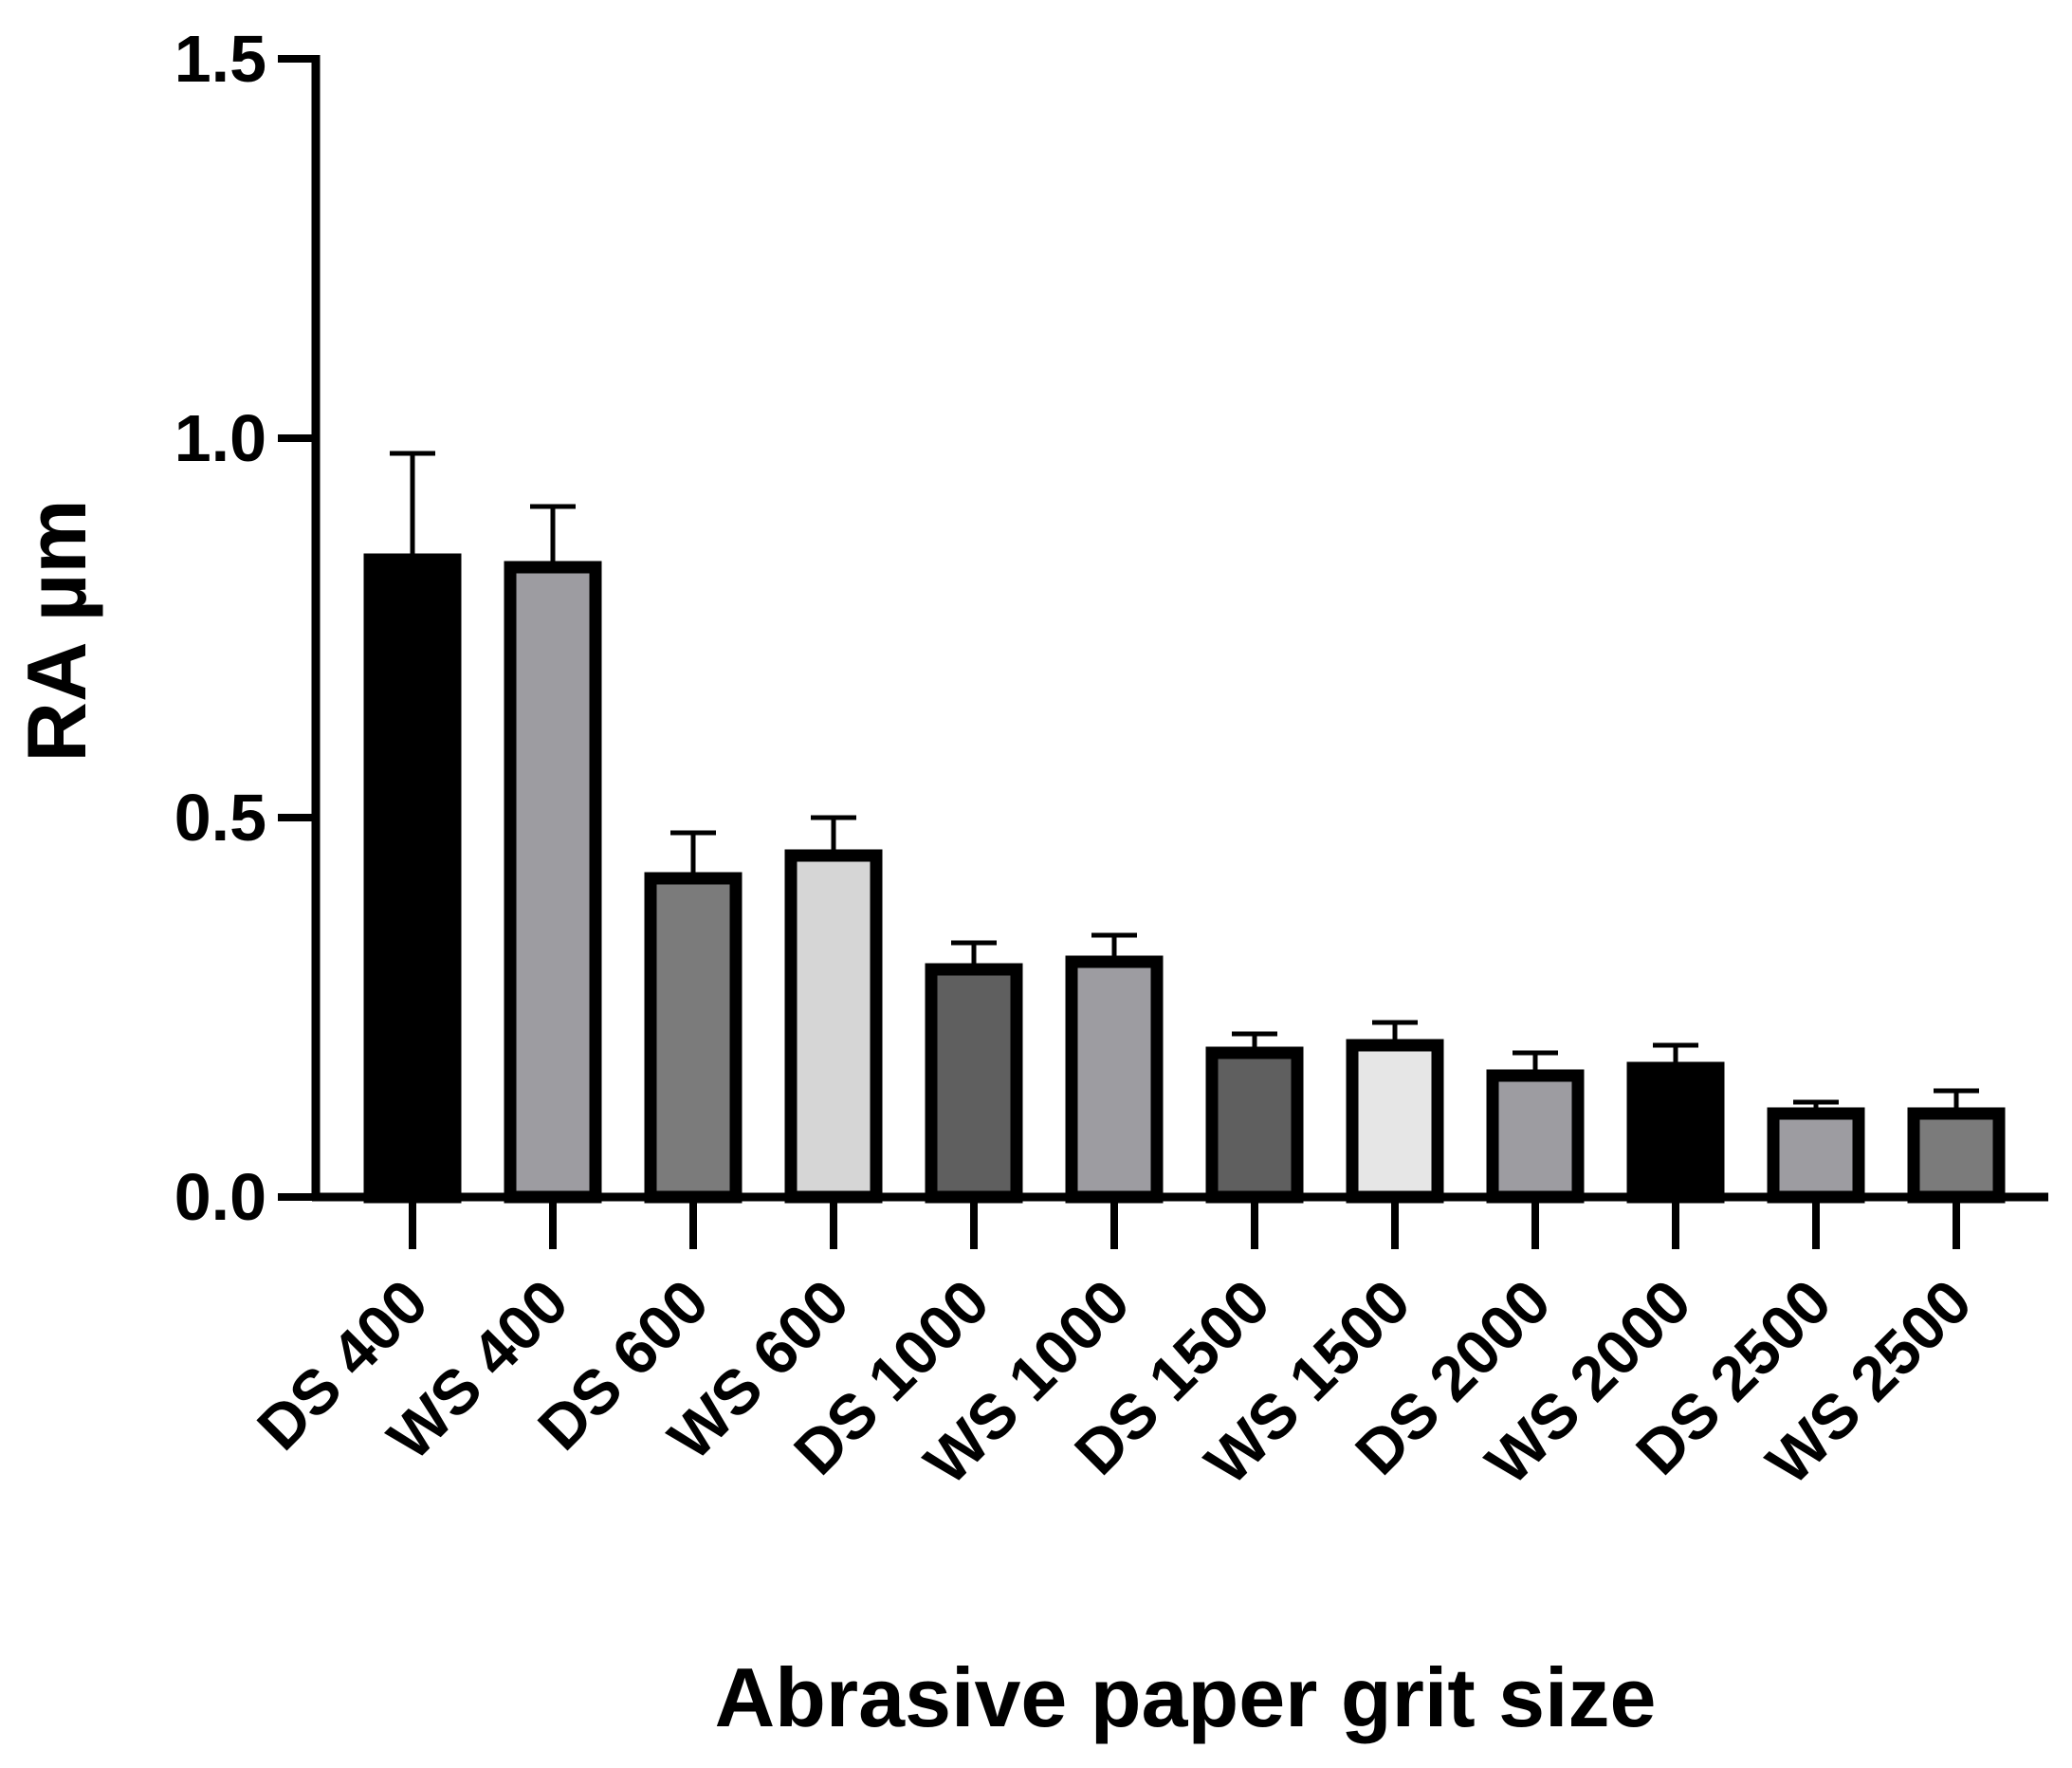 The image size is (2072, 1768). Describe the element at coordinates (220, 59) in the screenshot. I see `y-tick-label: 1.5` at that location.